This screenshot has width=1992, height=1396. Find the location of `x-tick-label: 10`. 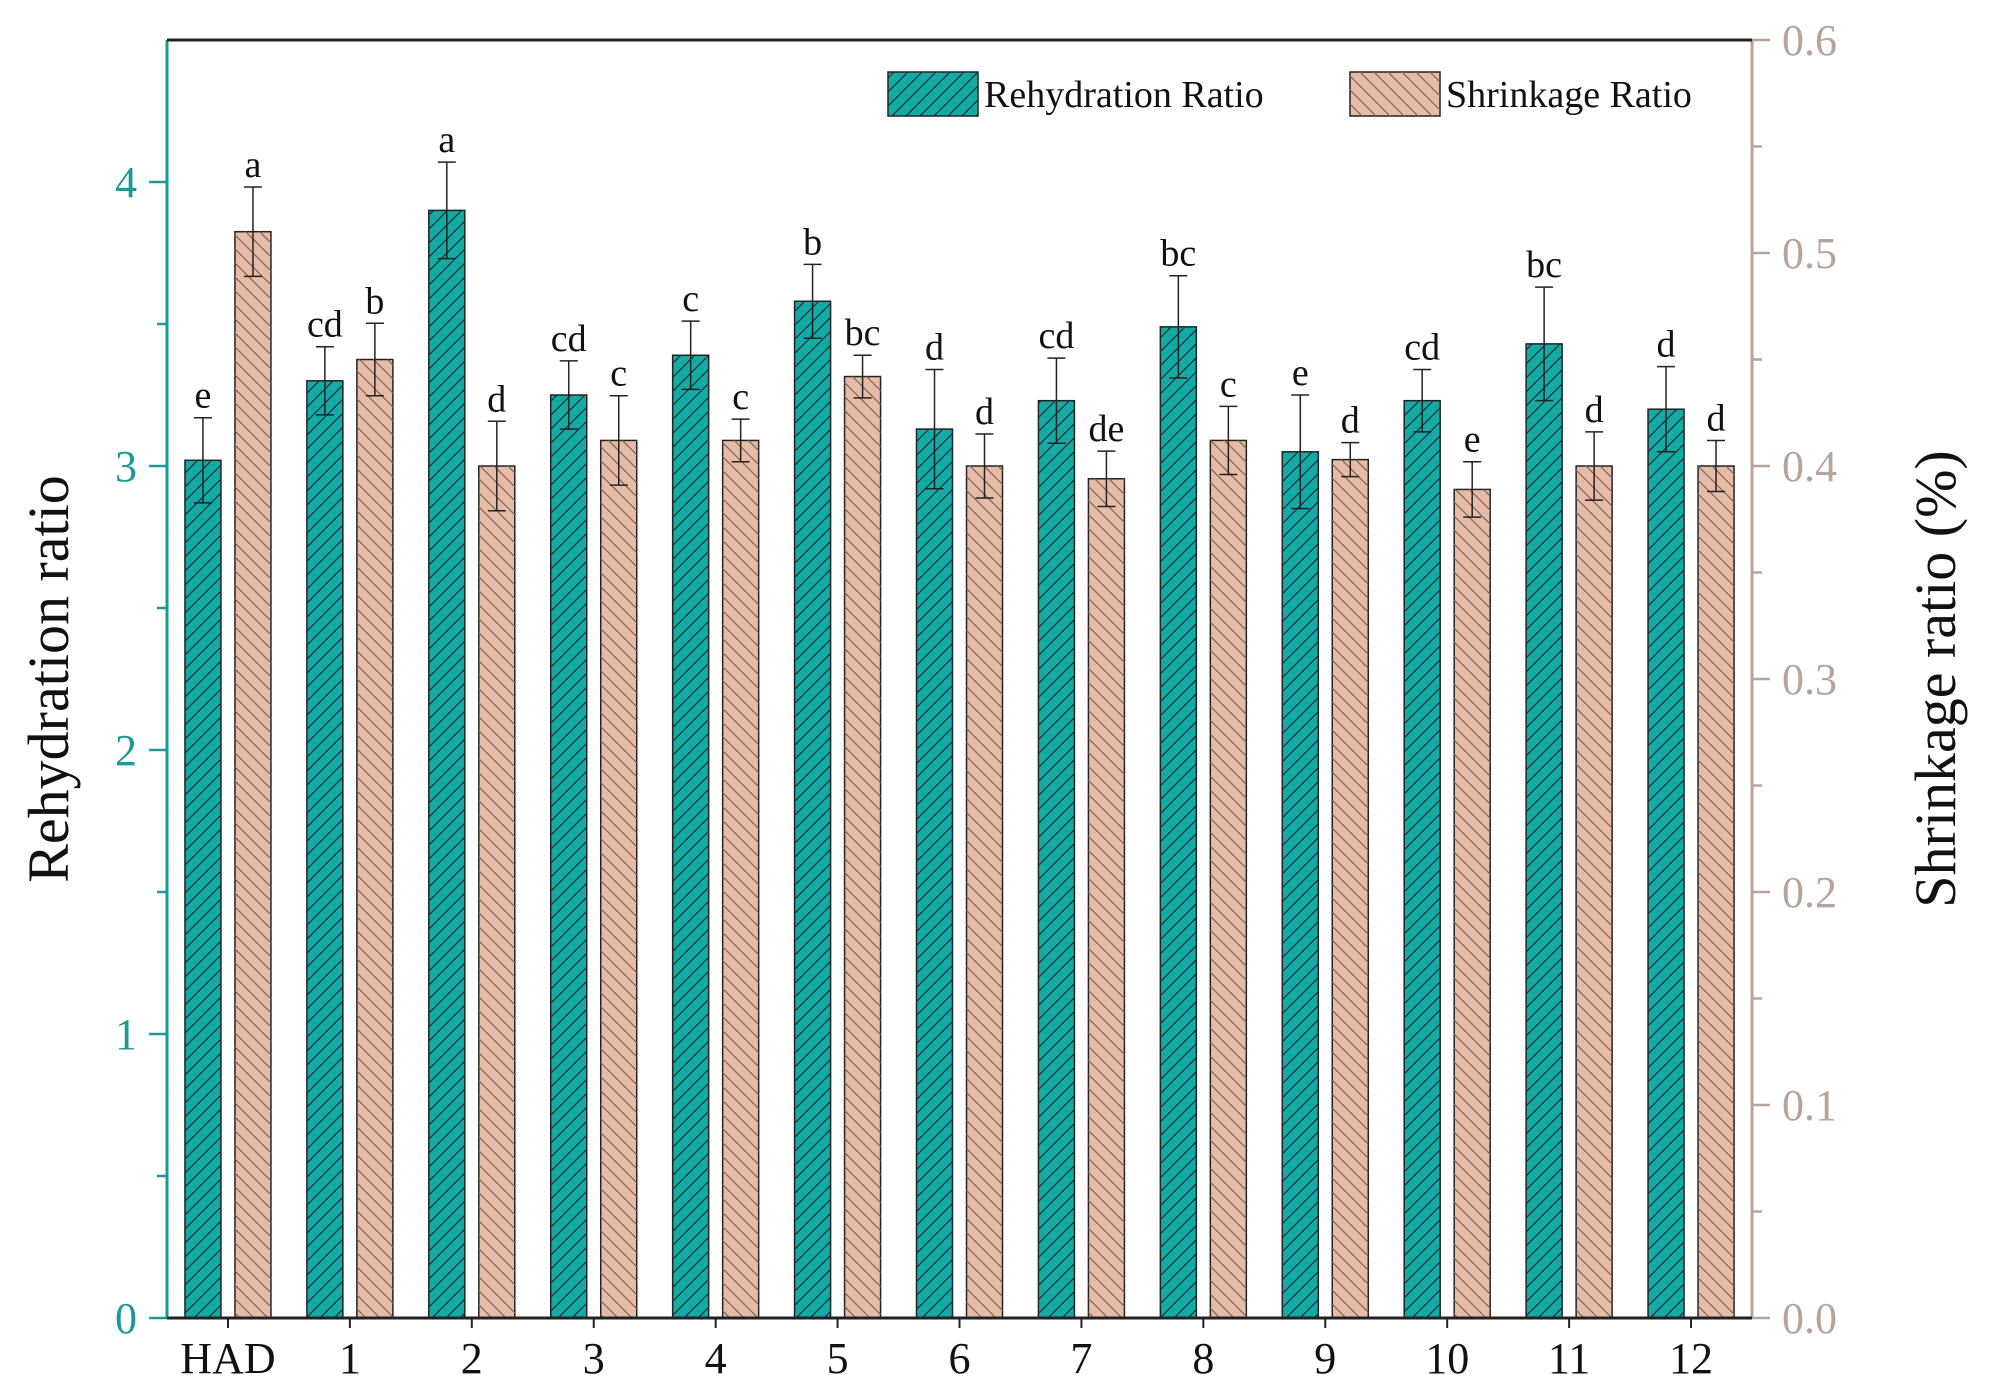

x-tick-label: 10 is located at coordinates (1447, 1358).